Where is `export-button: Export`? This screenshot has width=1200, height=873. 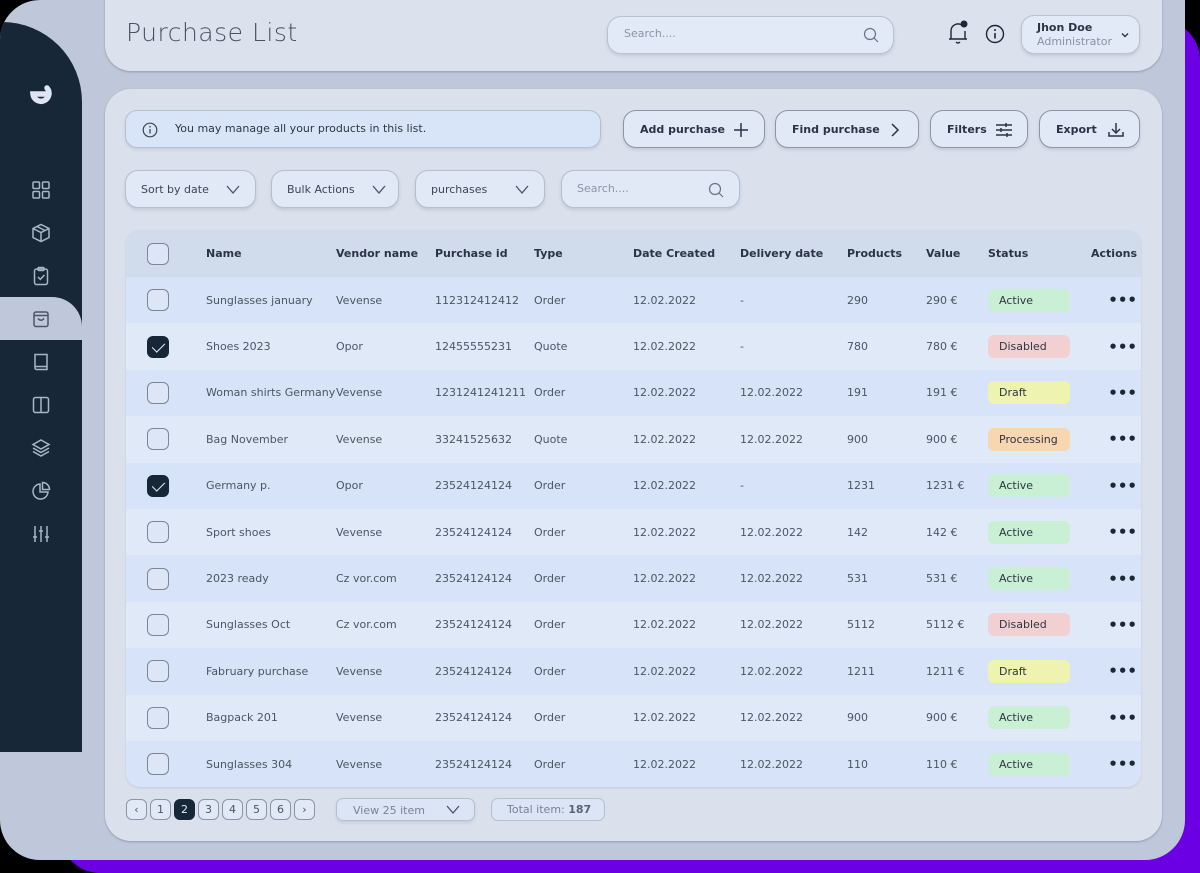
export-button: Export is located at coordinates (1089, 129).